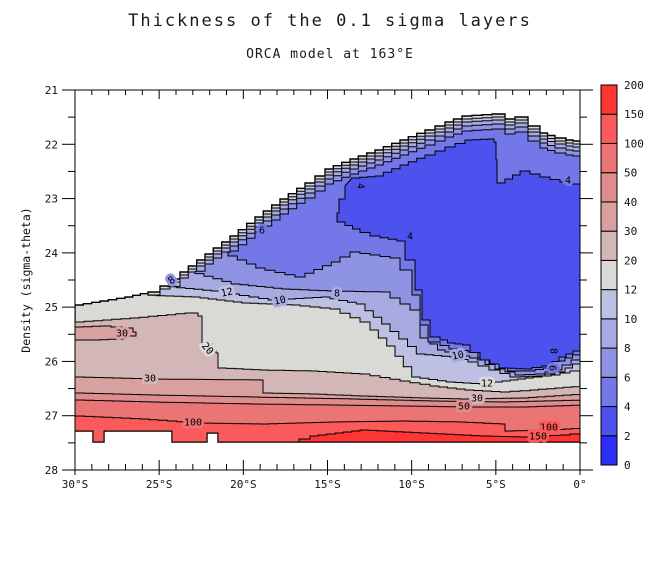  I want to click on x-tick-label: 30°S, so click(75, 484).